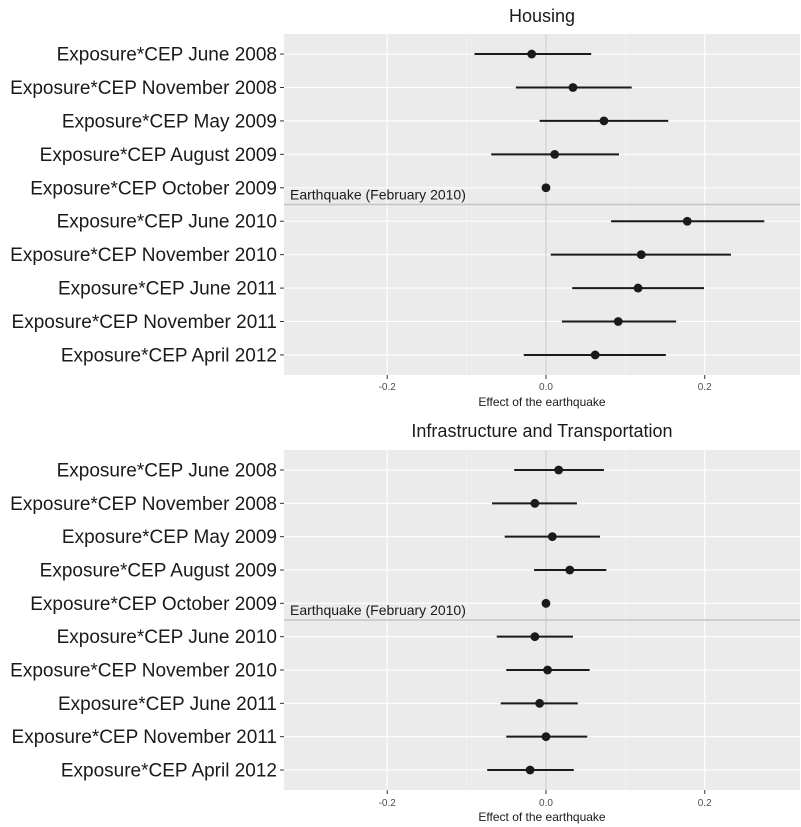 This screenshot has width=801, height=827. Describe the element at coordinates (542, 16) in the screenshot. I see `panel-title: Housing` at that location.